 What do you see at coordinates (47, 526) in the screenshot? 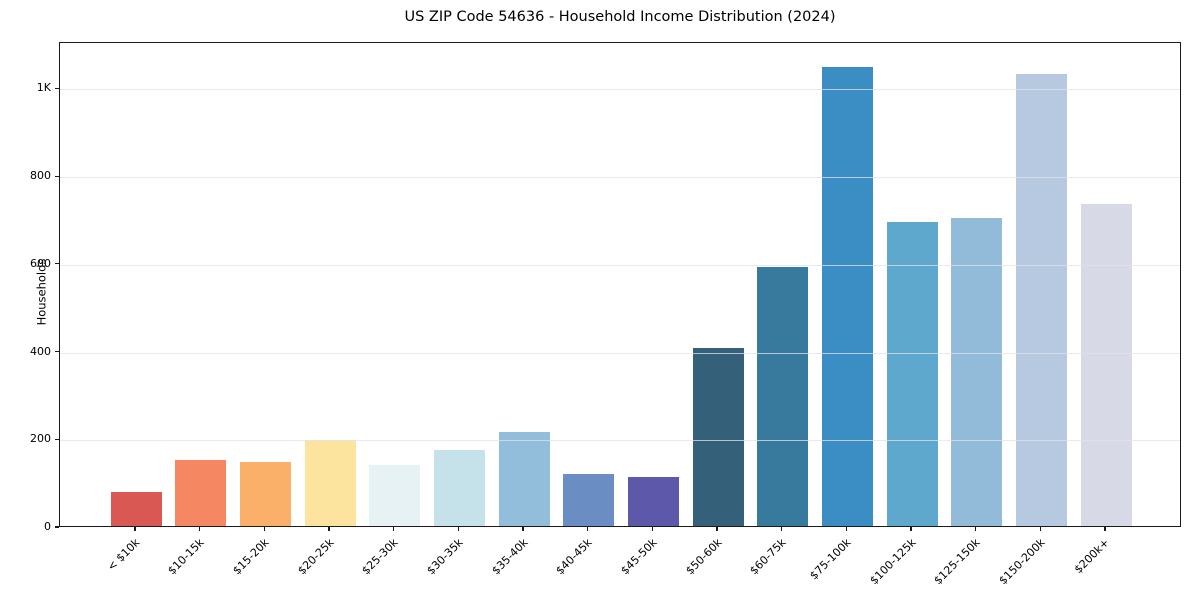
I see `y-tick-label: 0` at bounding box center [47, 526].